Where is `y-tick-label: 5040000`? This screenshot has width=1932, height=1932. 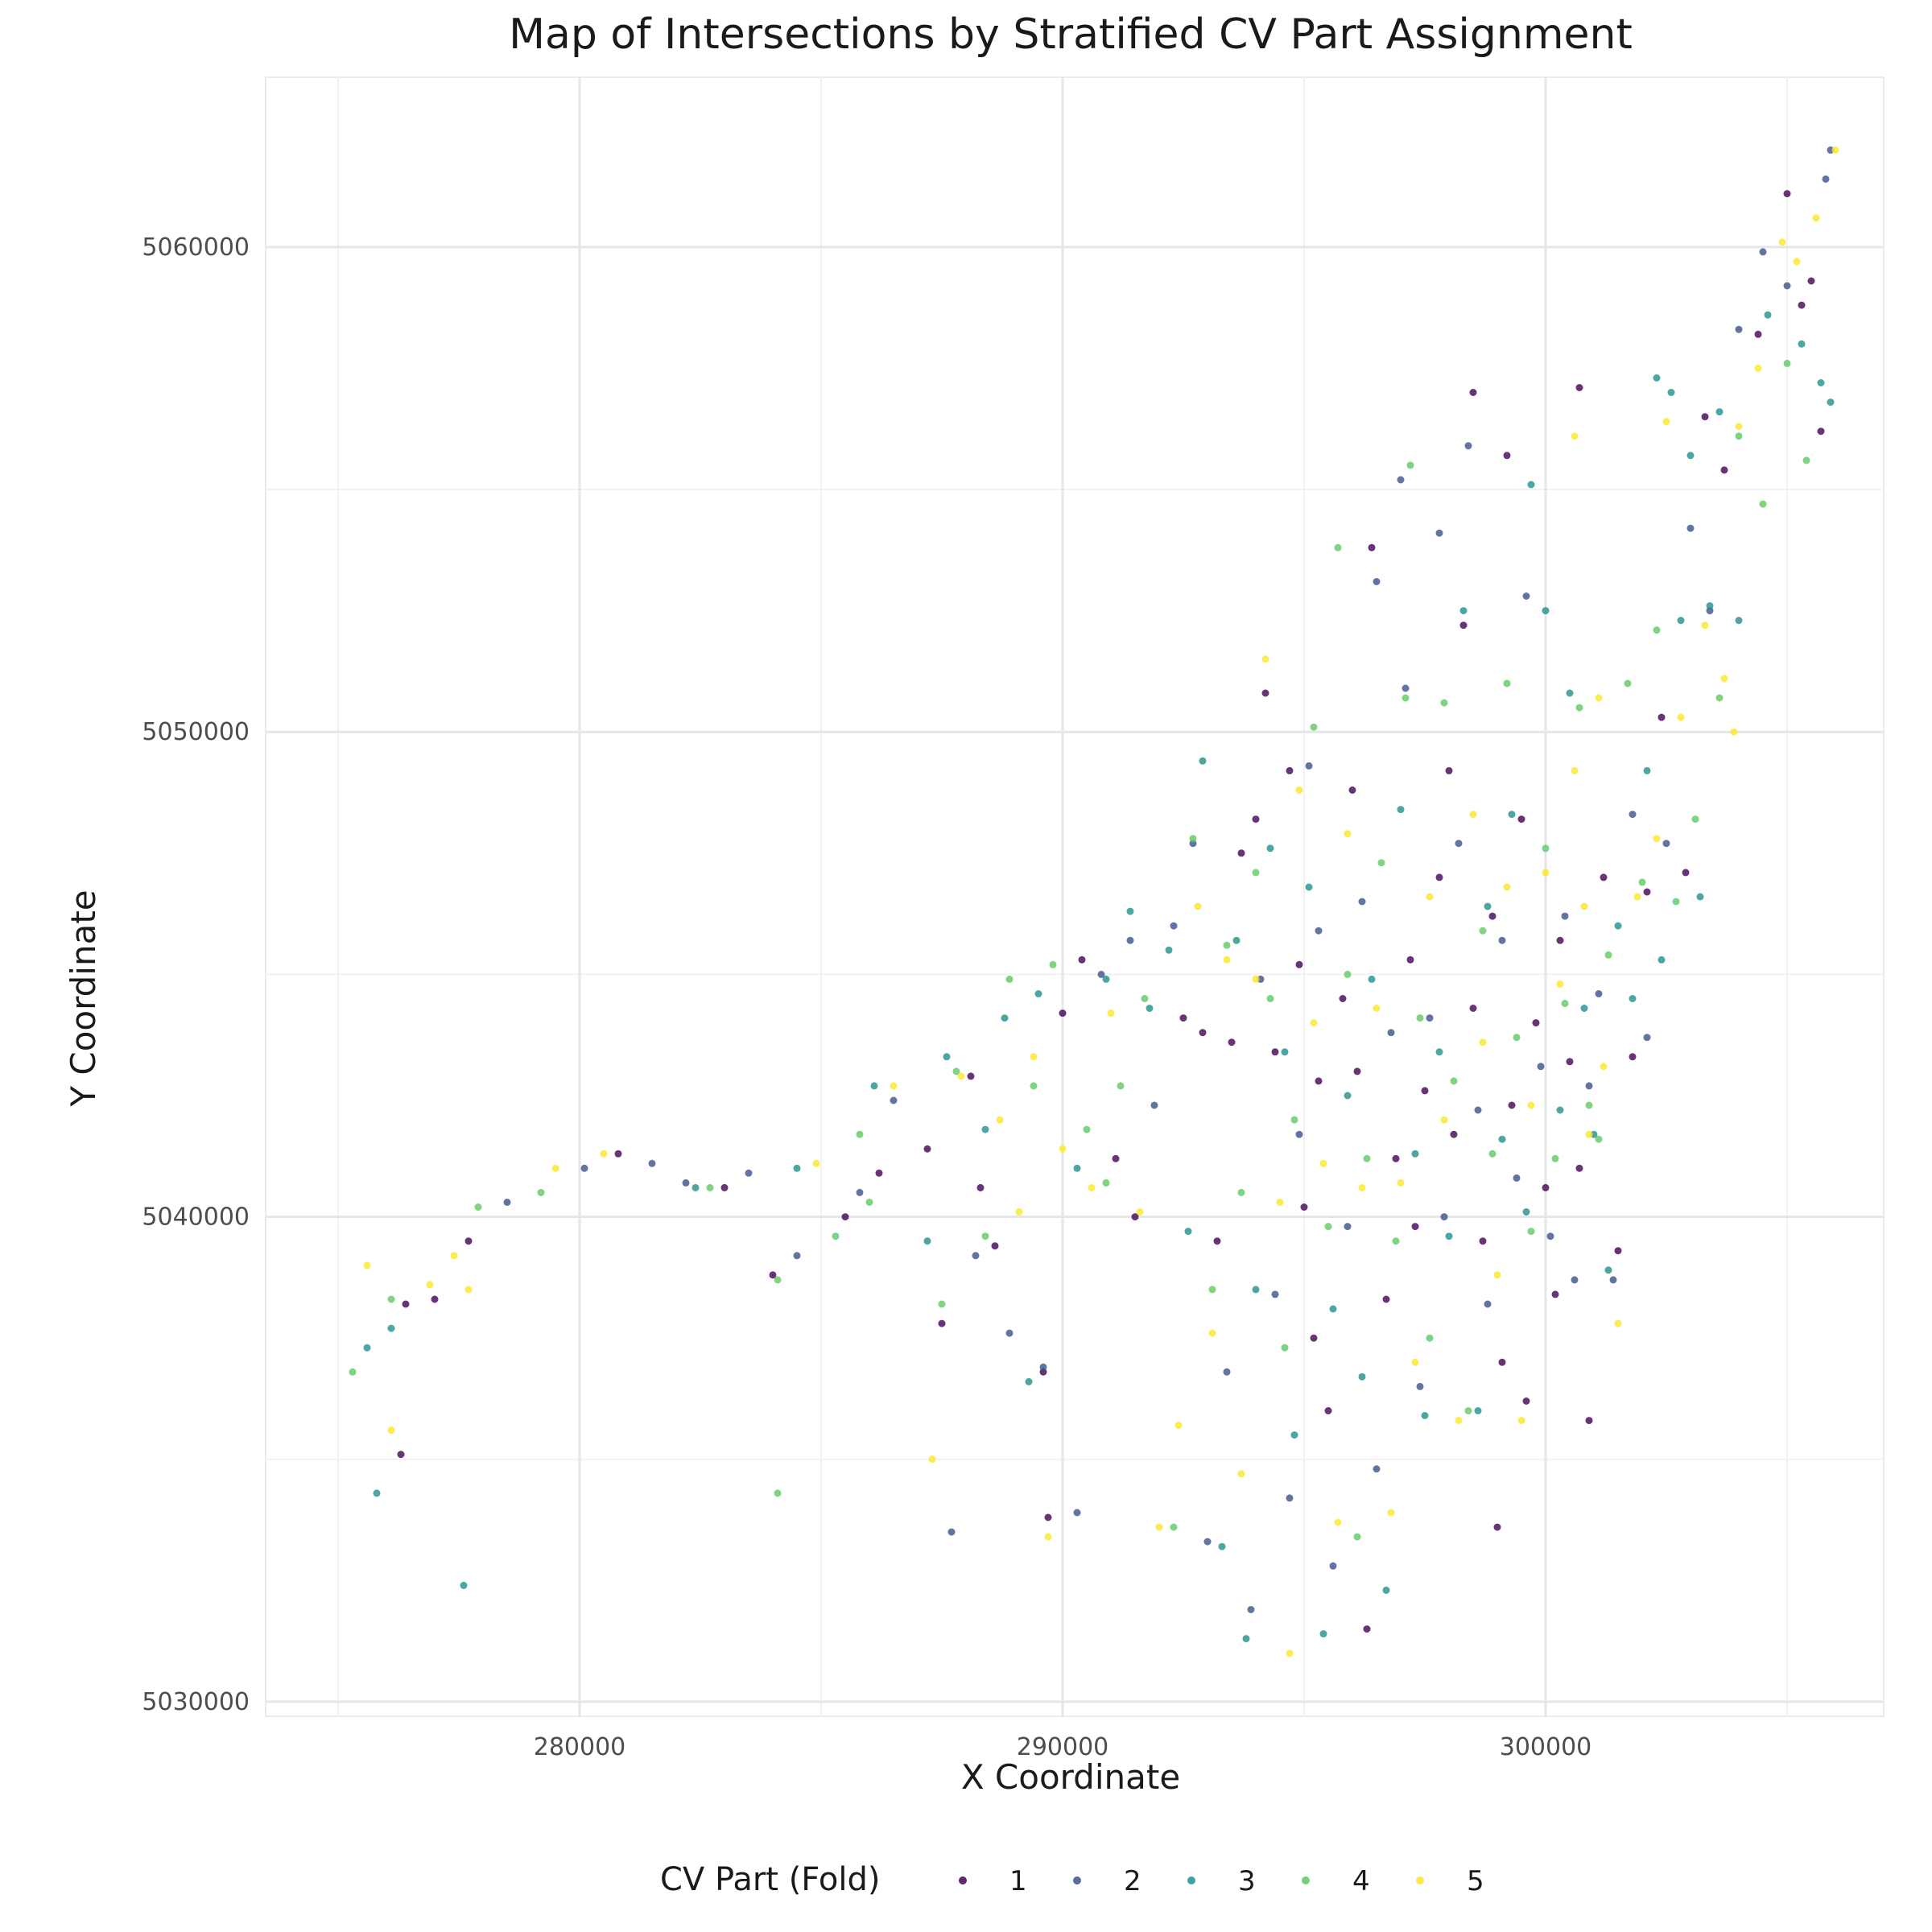
y-tick-label: 5040000 is located at coordinates (196, 1217).